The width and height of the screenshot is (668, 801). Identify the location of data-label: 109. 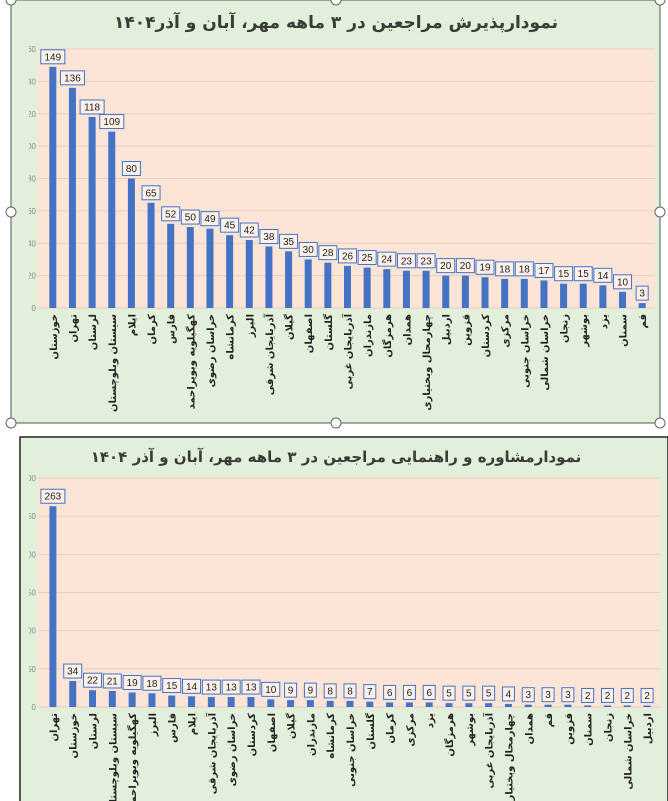
(111, 122).